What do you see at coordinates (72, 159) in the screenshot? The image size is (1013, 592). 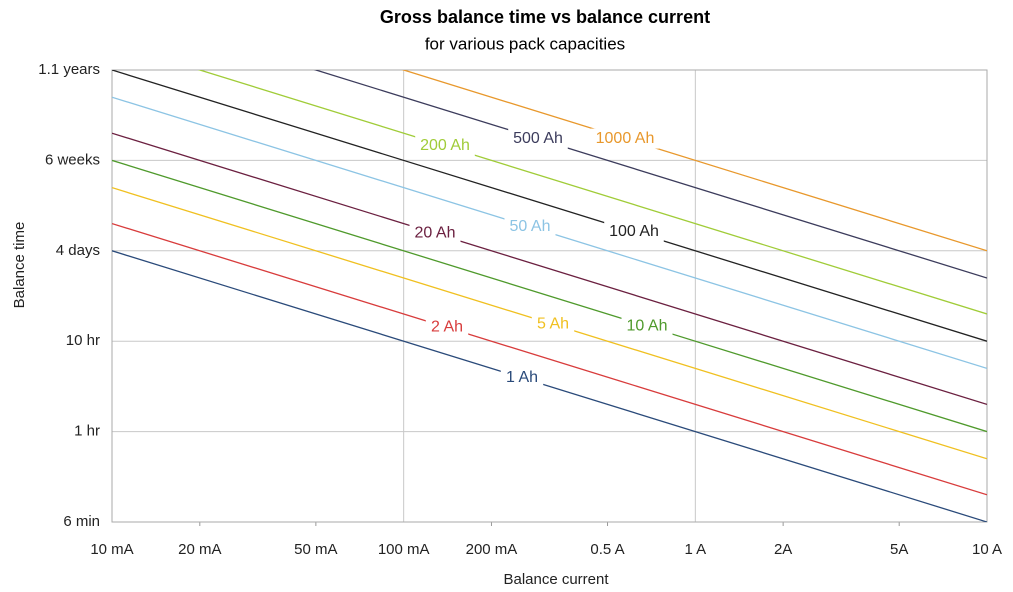 I see `y-tick-label: 6 weeks` at bounding box center [72, 159].